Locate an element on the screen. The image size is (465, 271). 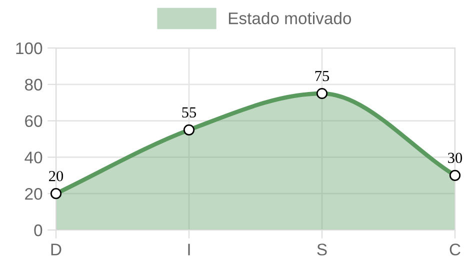
data-label: 75 is located at coordinates (322, 76).